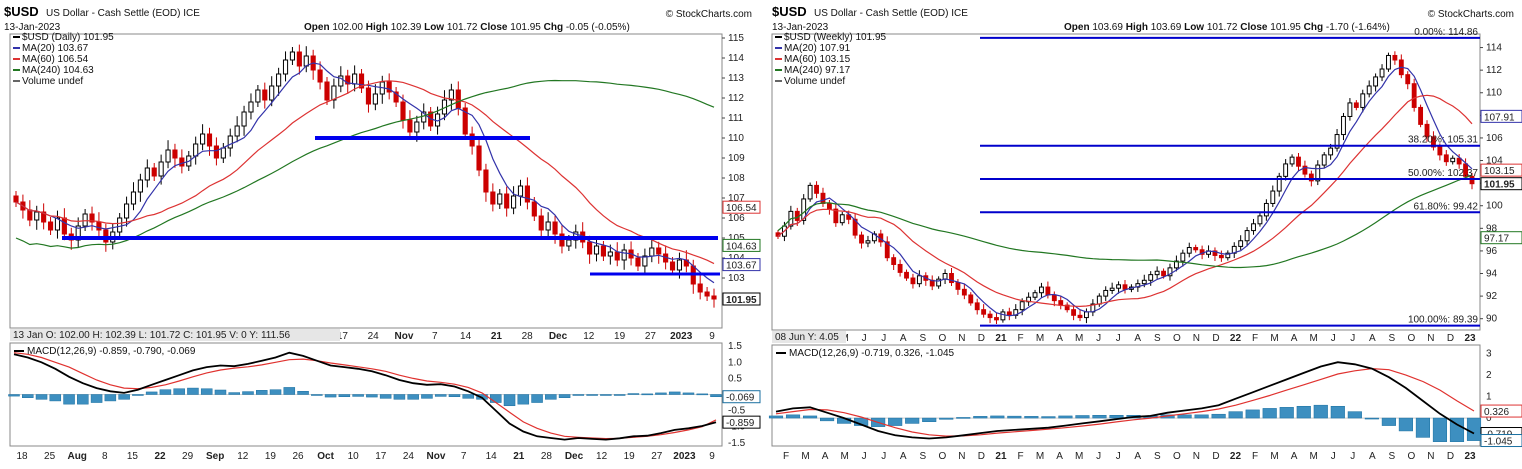  Describe the element at coordinates (1126, 395) in the screenshot. I see `macd-plot-frame` at that location.